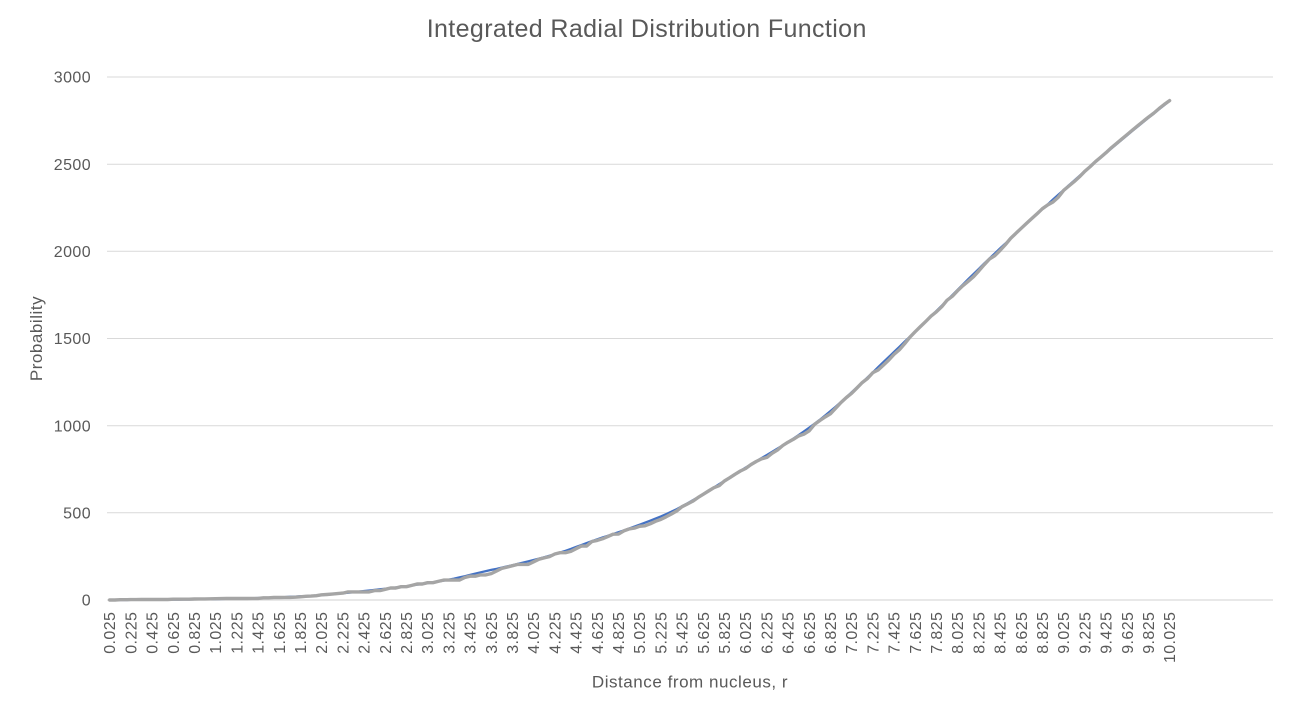  Describe the element at coordinates (195, 633) in the screenshot. I see `svg-text: 0.825` at that location.